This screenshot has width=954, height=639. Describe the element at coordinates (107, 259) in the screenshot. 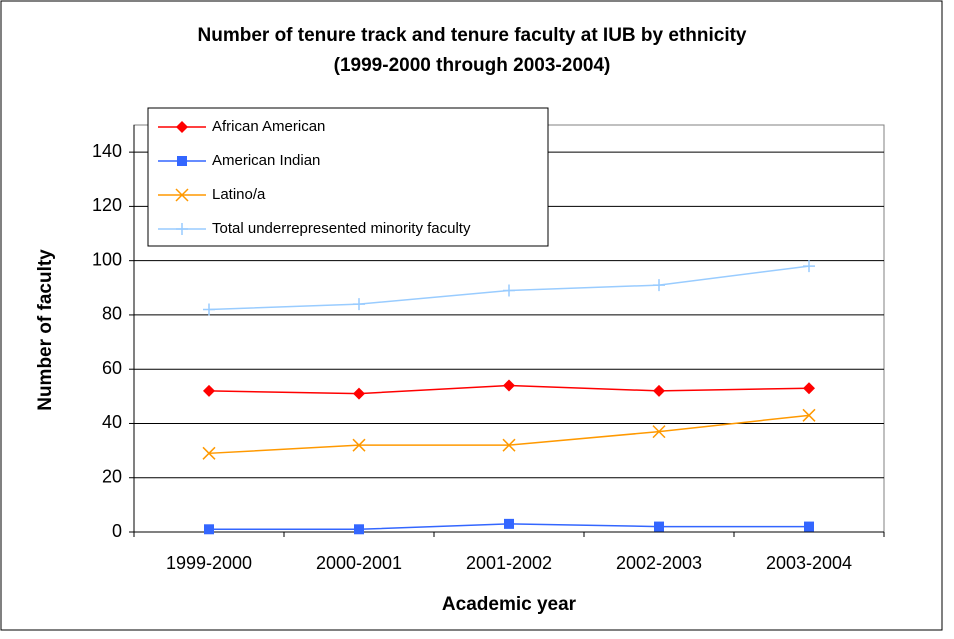

I see `y-tick-label: 100` at that location.